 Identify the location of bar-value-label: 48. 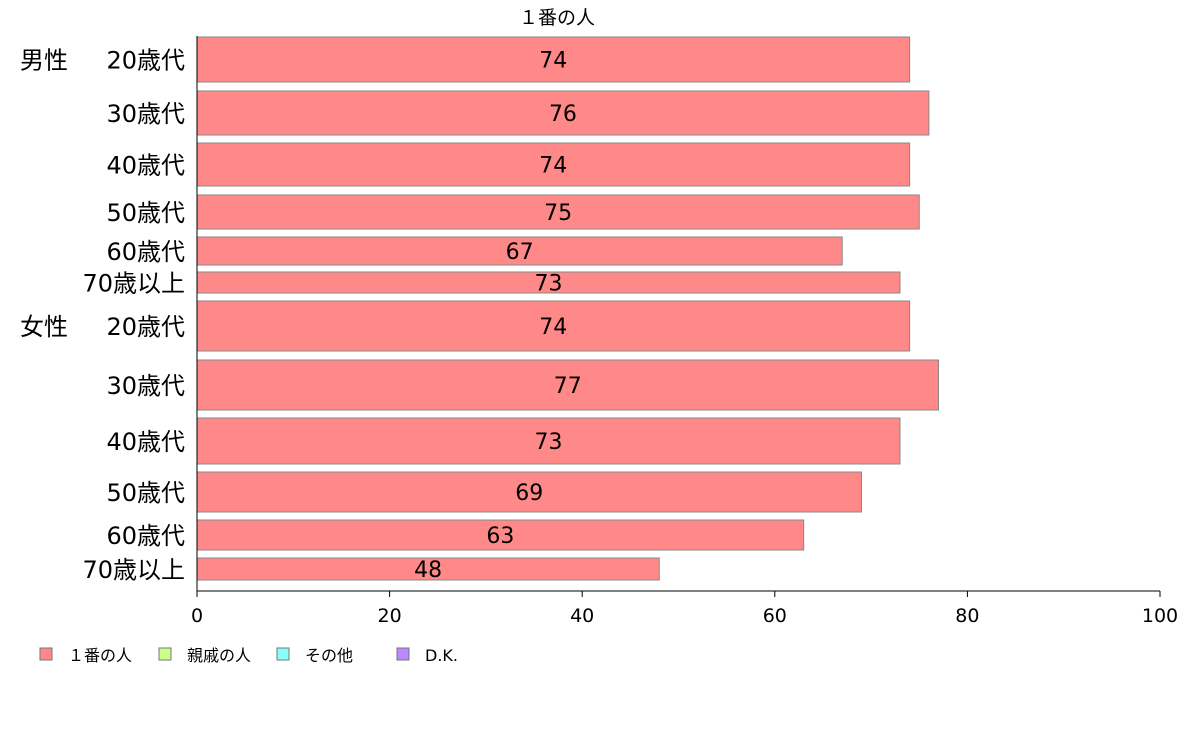
(428, 570).